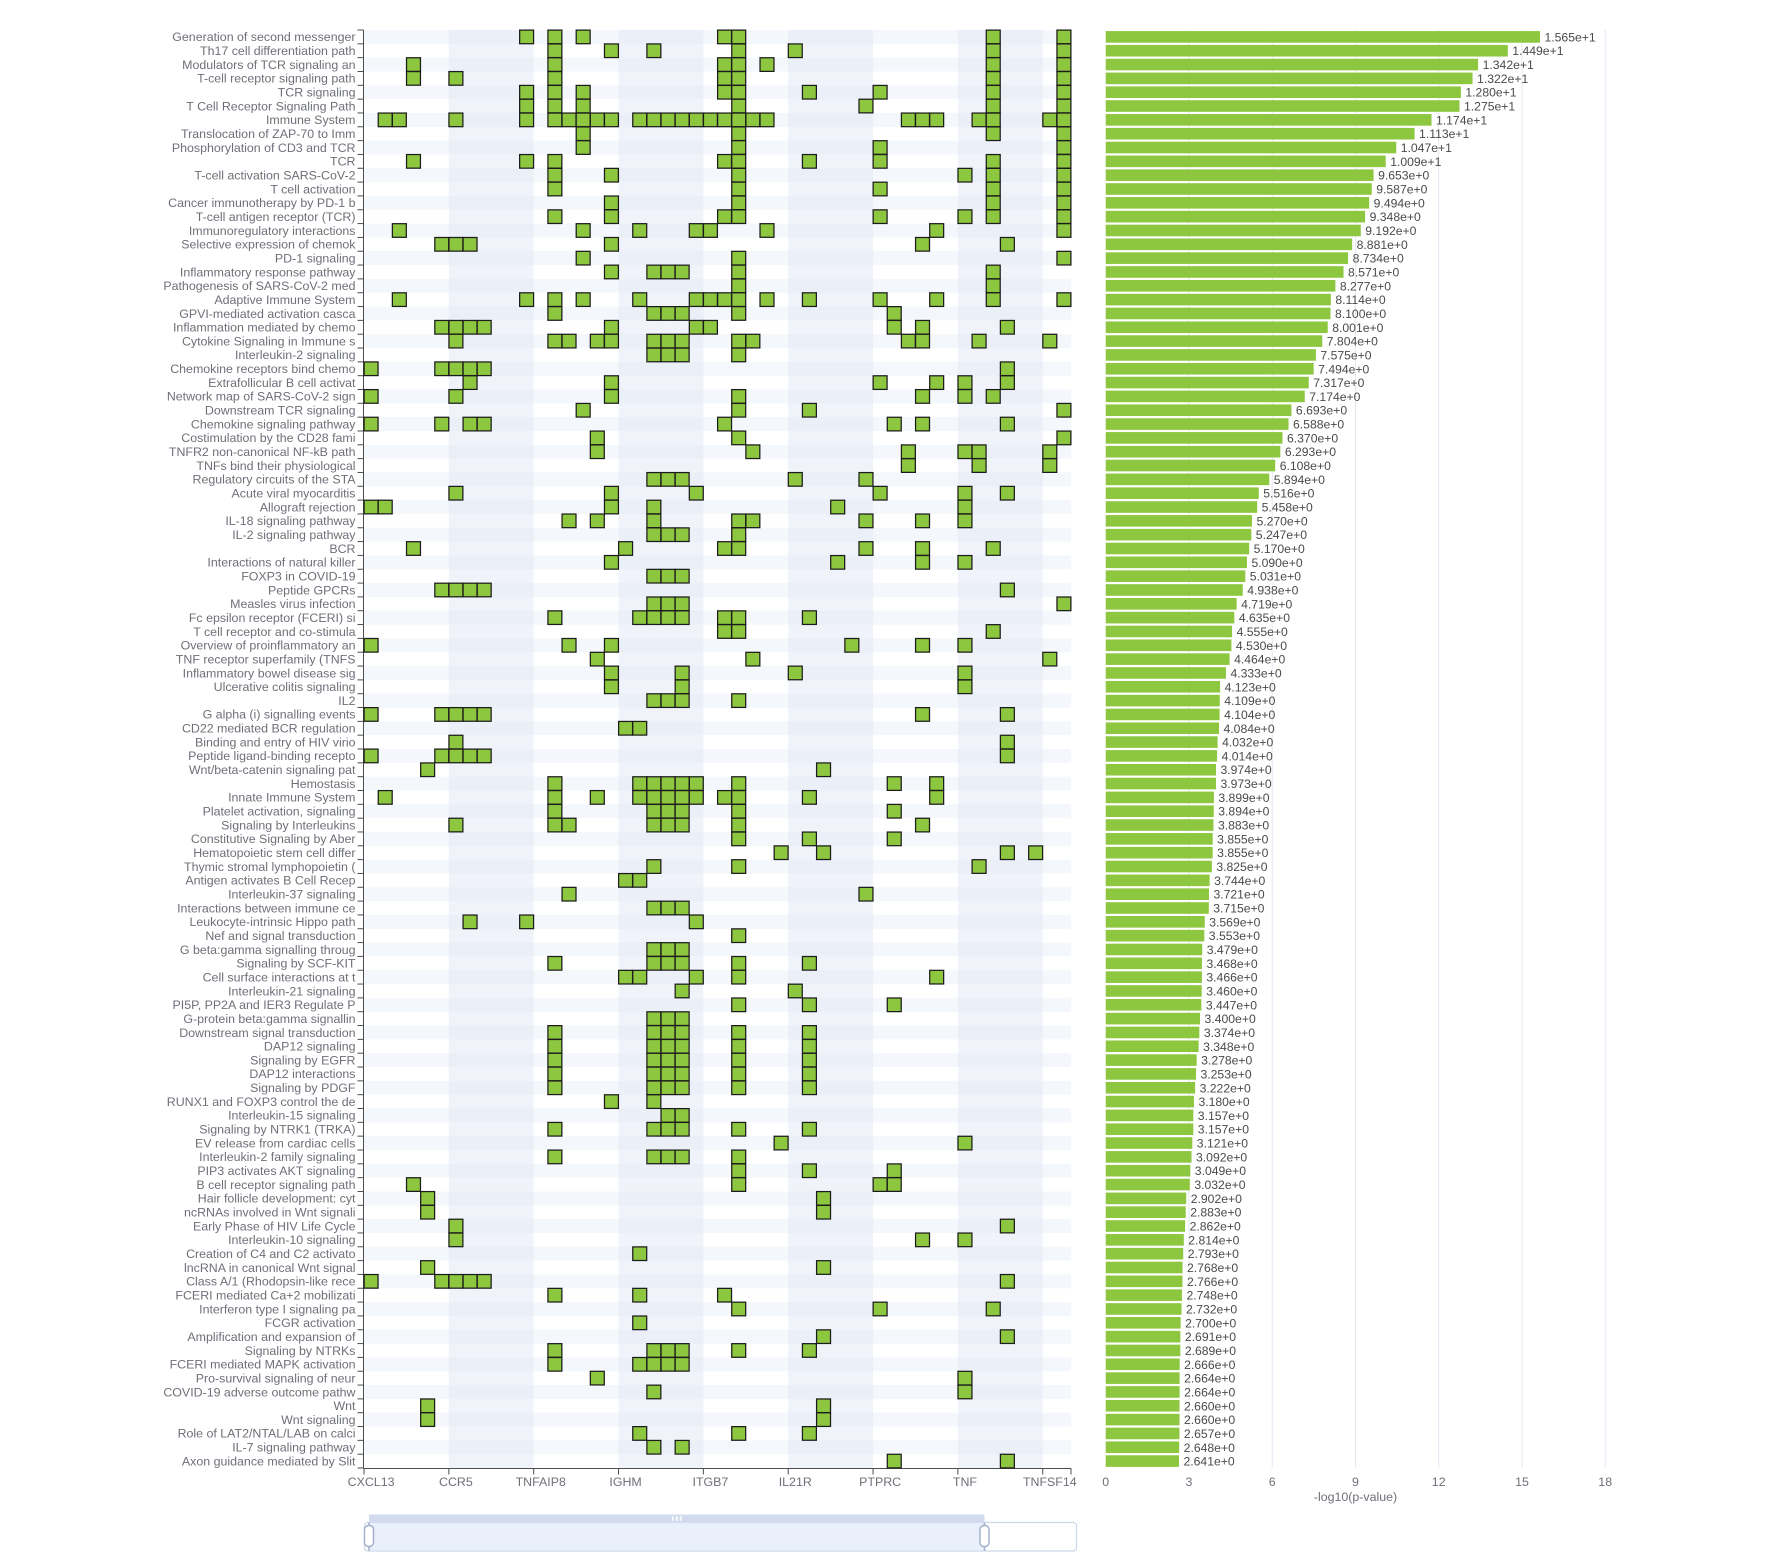 This screenshot has height=1563, width=1783. I want to click on svg-text: Platelet activation, signaling, so click(279, 812).